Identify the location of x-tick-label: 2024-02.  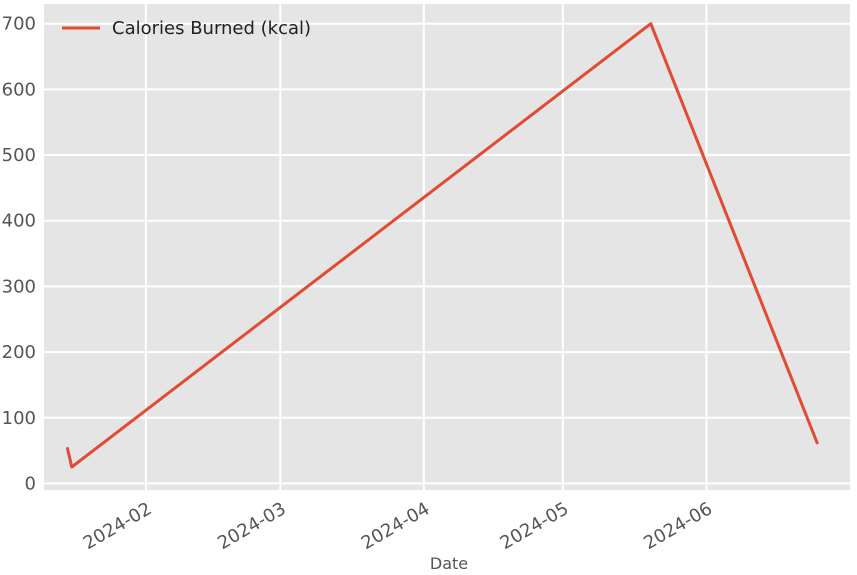
(118, 526).